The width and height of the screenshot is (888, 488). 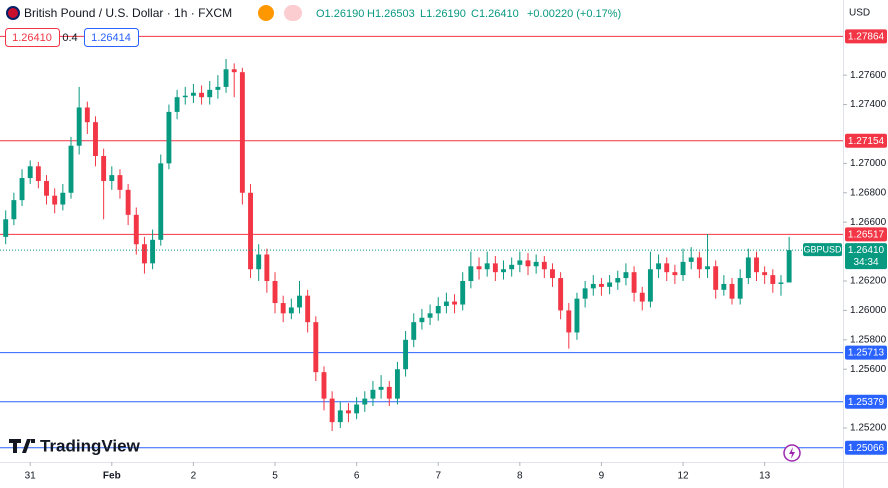 What do you see at coordinates (868, 310) in the screenshot?
I see `y-tick-label: 1.26000` at bounding box center [868, 310].